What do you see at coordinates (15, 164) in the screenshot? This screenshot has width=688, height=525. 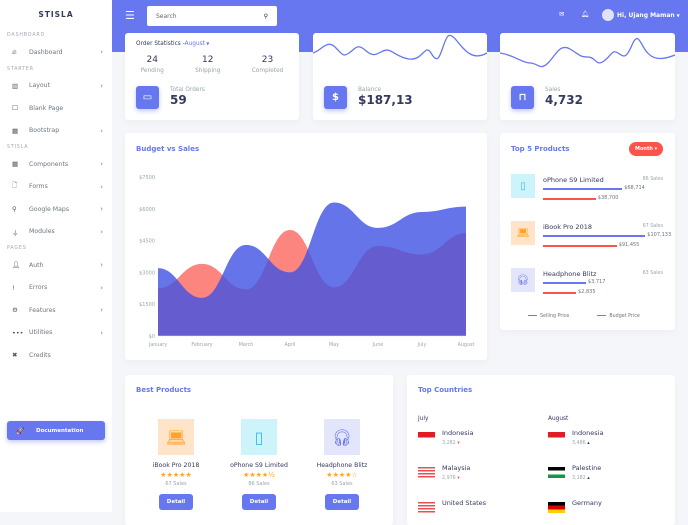 I see `th-large-icon: ▦` at bounding box center [15, 164].